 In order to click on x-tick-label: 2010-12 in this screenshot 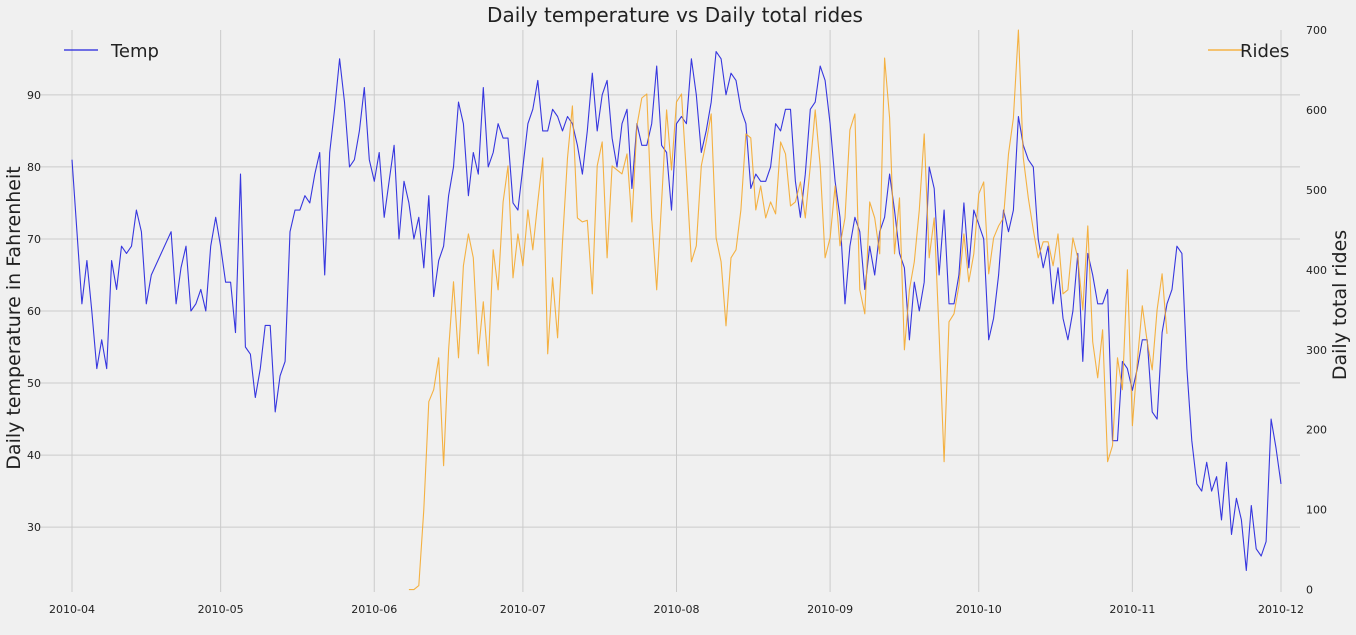, I will do `click(1281, 609)`.